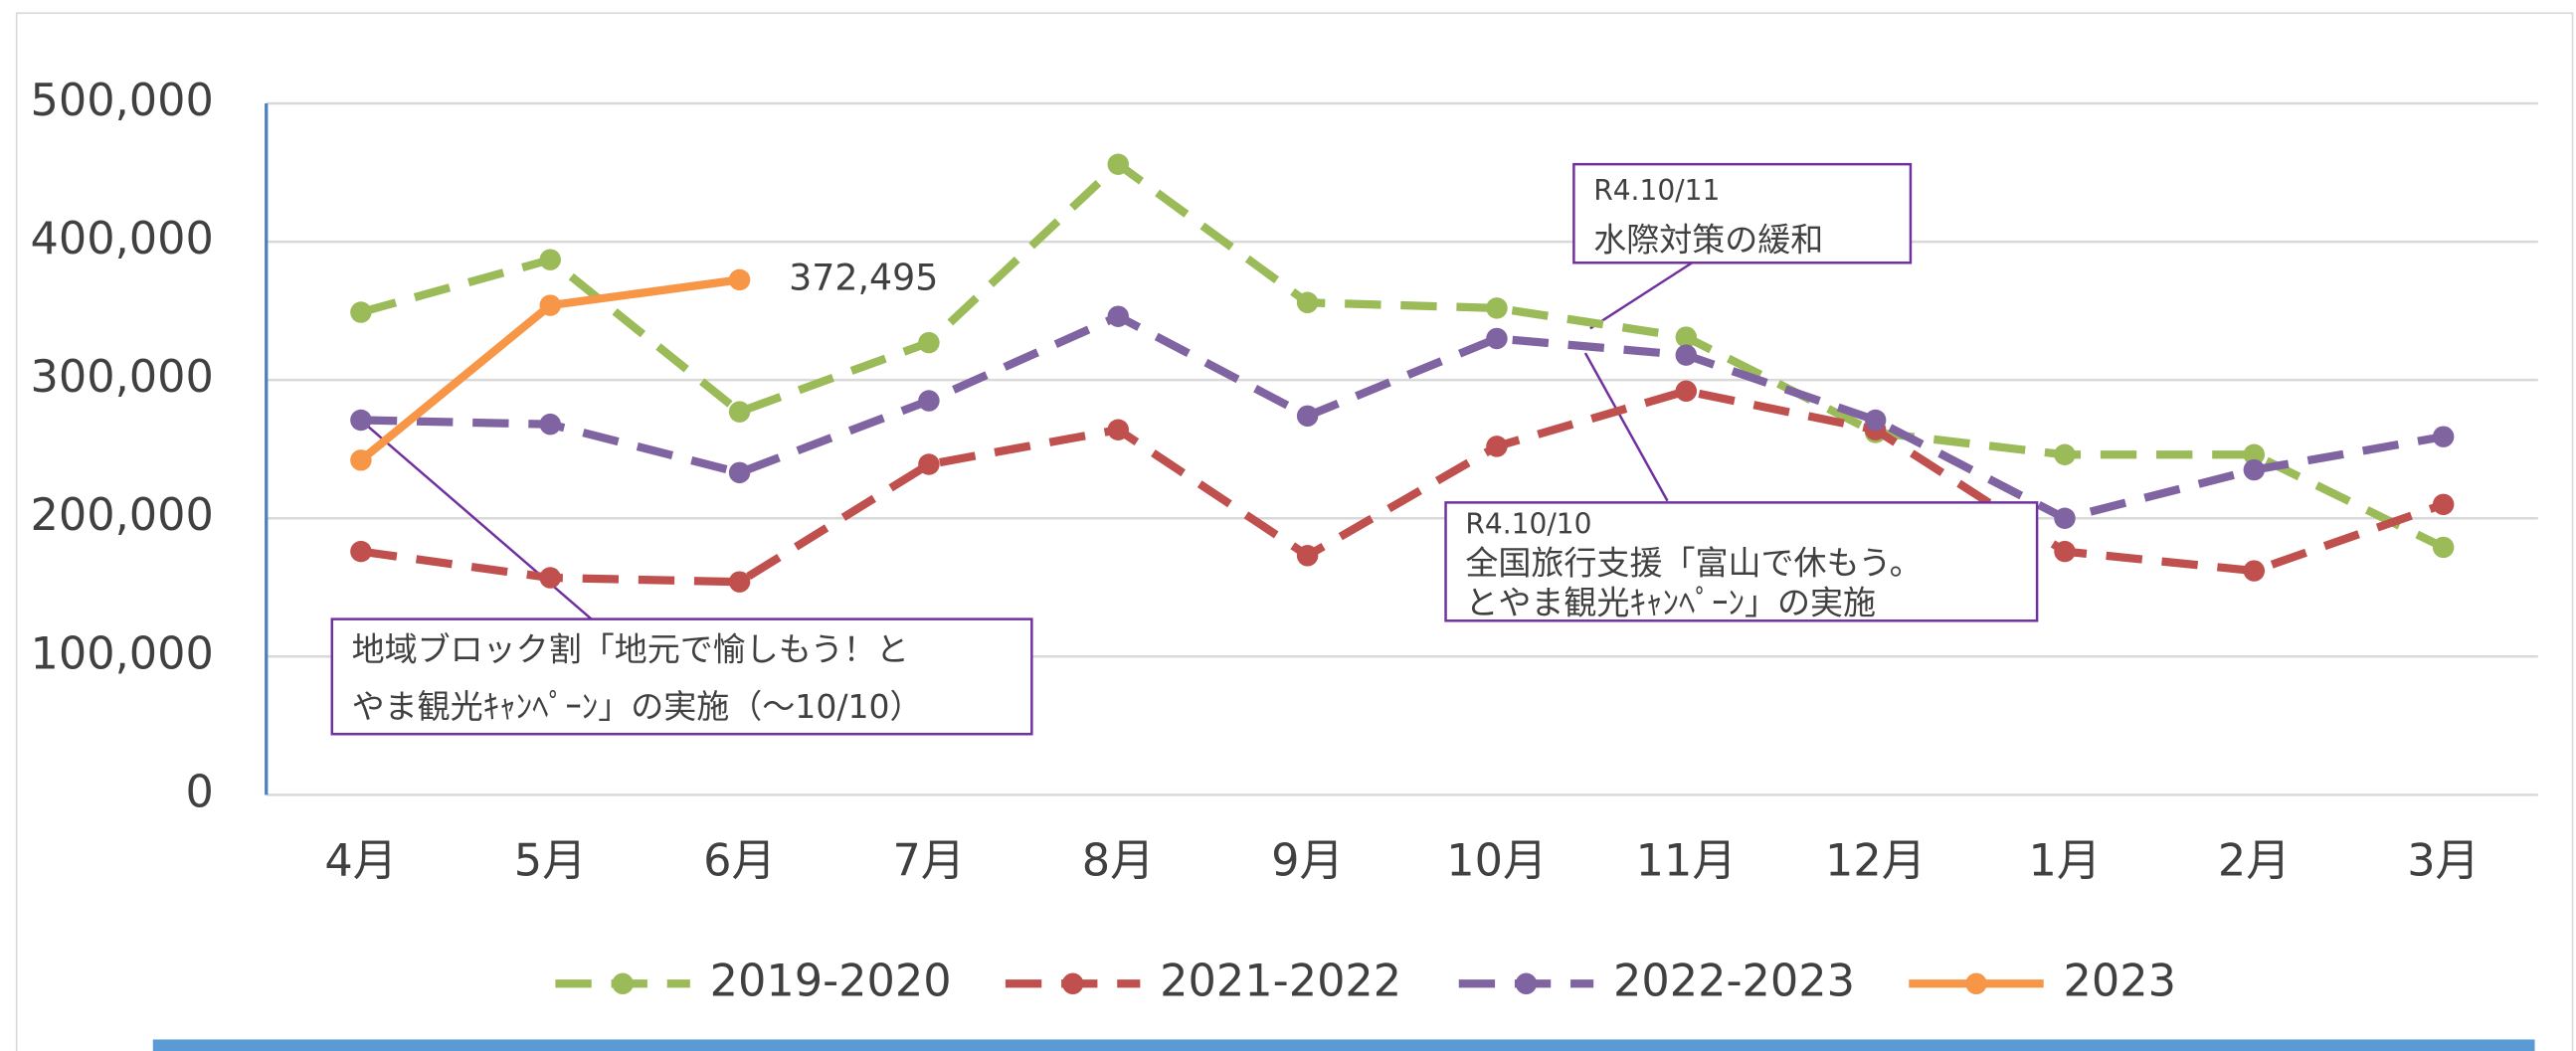 The height and width of the screenshot is (1051, 2576). Describe the element at coordinates (2065, 861) in the screenshot. I see `x-tick-label: 1月` at that location.